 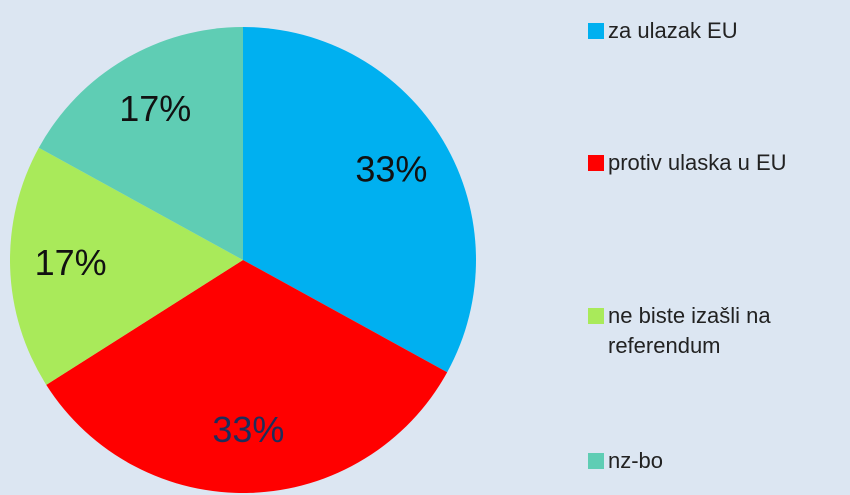 What do you see at coordinates (697, 162) in the screenshot?
I see `legend-label: protiv ulaska u EU` at bounding box center [697, 162].